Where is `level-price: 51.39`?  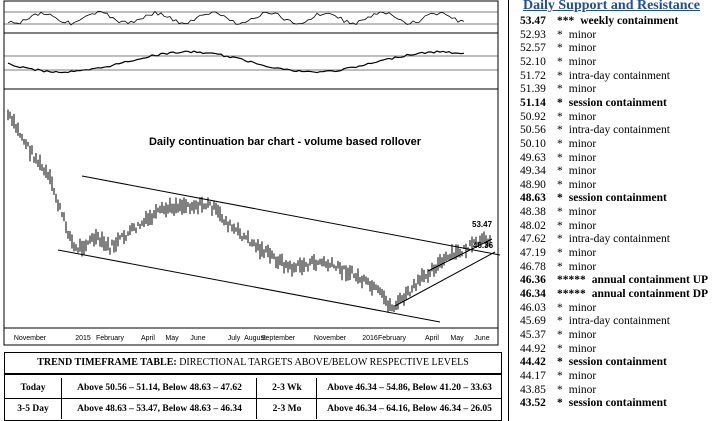 level-price: 51.39 is located at coordinates (533, 89).